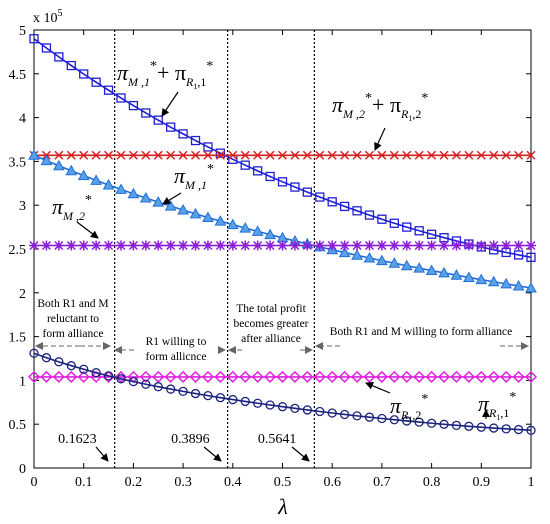 This screenshot has width=550, height=524. What do you see at coordinates (380, 139) in the screenshot?
I see `arrow-total2` at bounding box center [380, 139].